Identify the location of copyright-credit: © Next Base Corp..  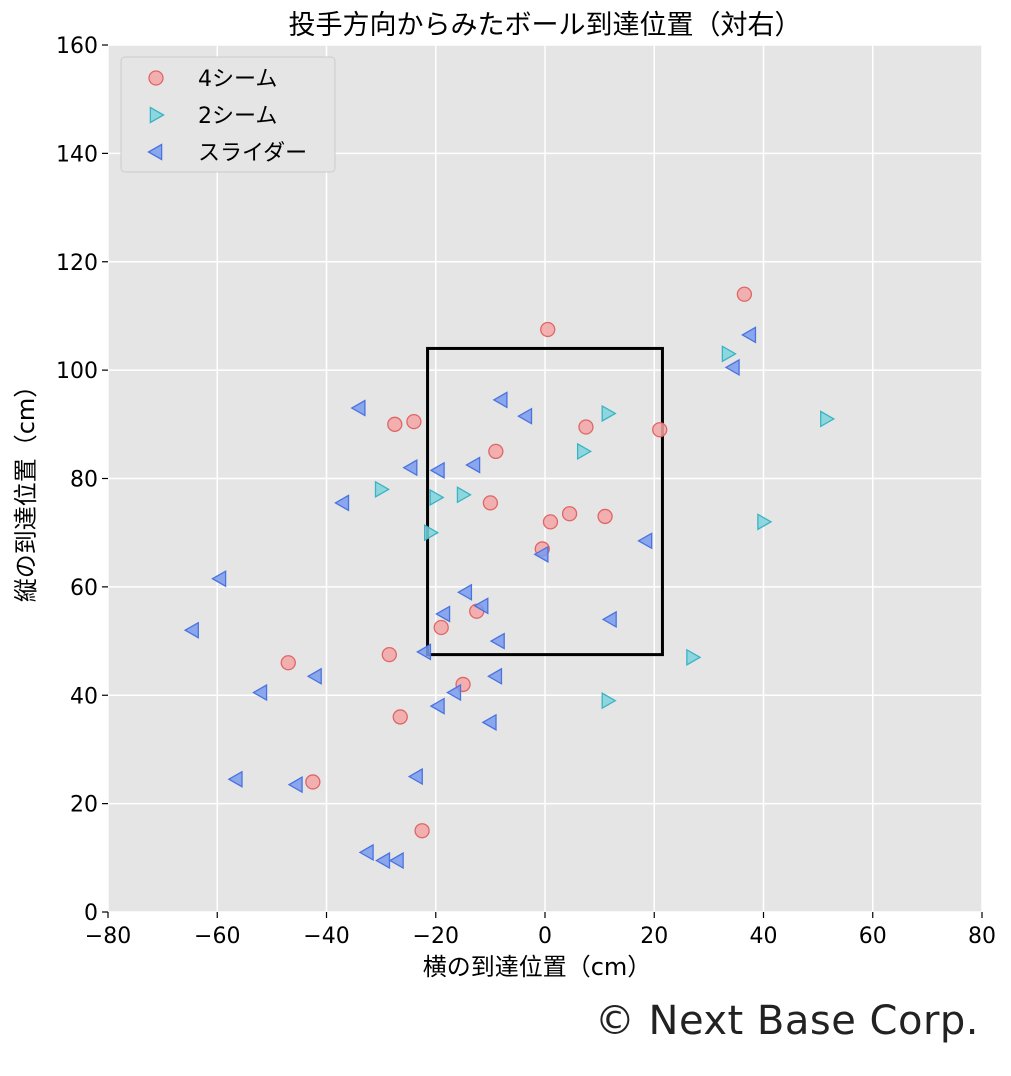
(786, 1021).